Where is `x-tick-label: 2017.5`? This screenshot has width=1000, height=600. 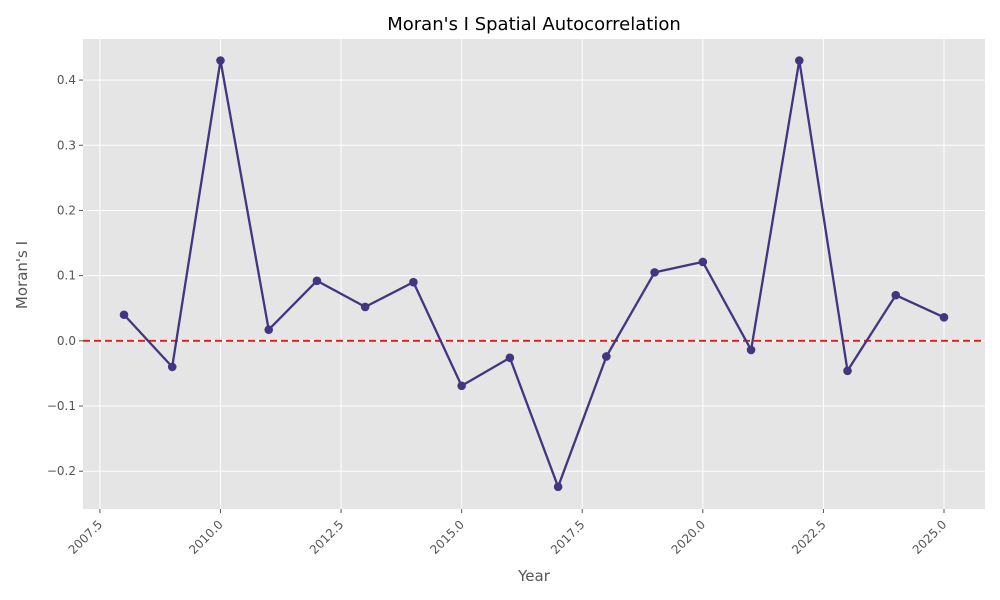
x-tick-label: 2017.5 is located at coordinates (568, 537).